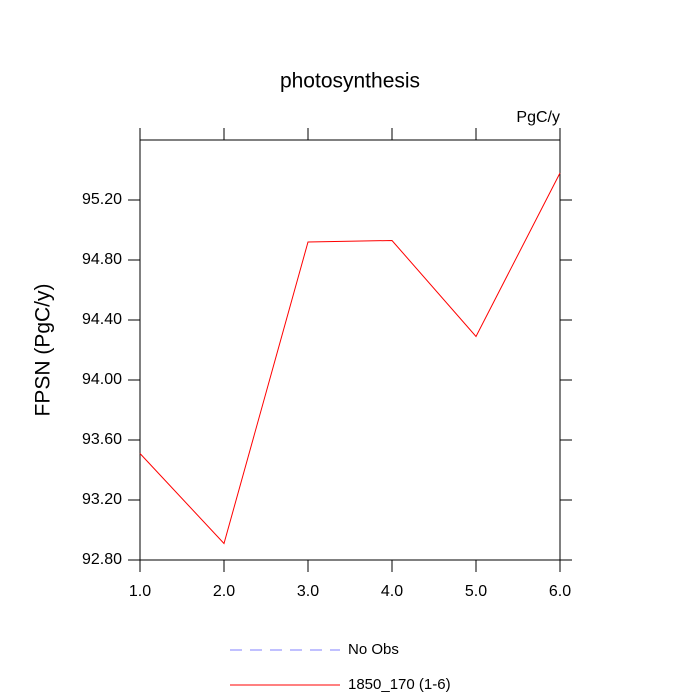 The width and height of the screenshot is (700, 700). Describe the element at coordinates (140, 591) in the screenshot. I see `x-tick-label: 1.0` at that location.